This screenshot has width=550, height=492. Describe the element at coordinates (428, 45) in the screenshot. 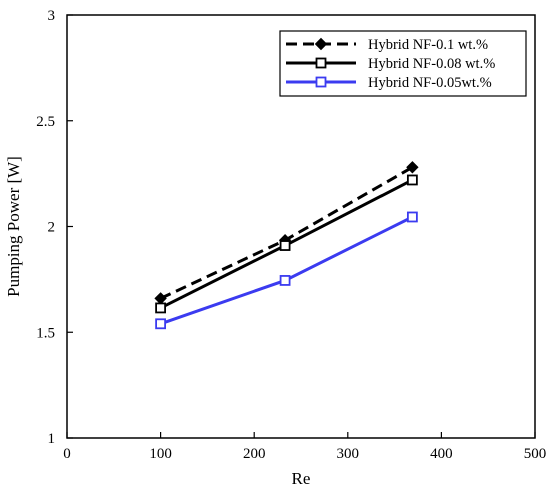

I see `legend-label: Hybrid NF-0.1 wt.%` at that location.